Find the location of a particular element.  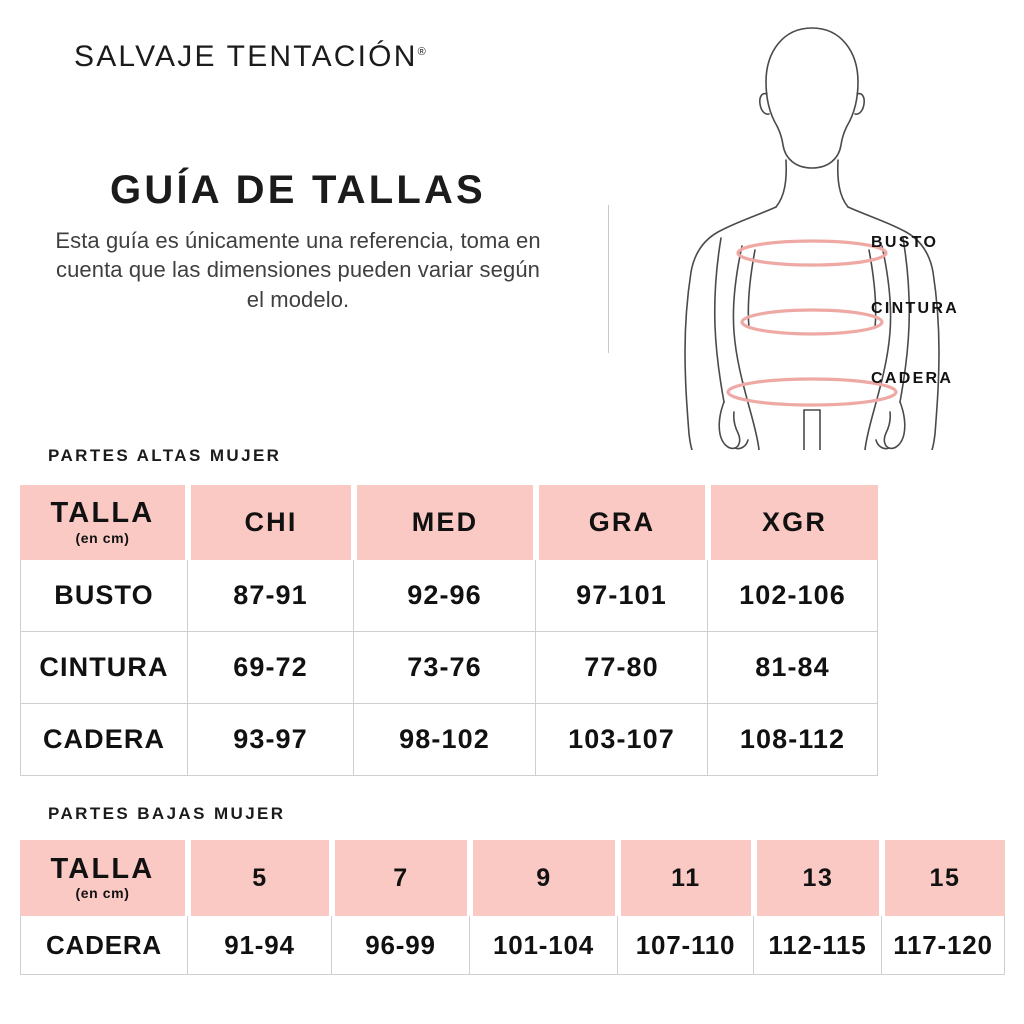

cell-cadera-chi: 93-97 is located at coordinates (271, 740).